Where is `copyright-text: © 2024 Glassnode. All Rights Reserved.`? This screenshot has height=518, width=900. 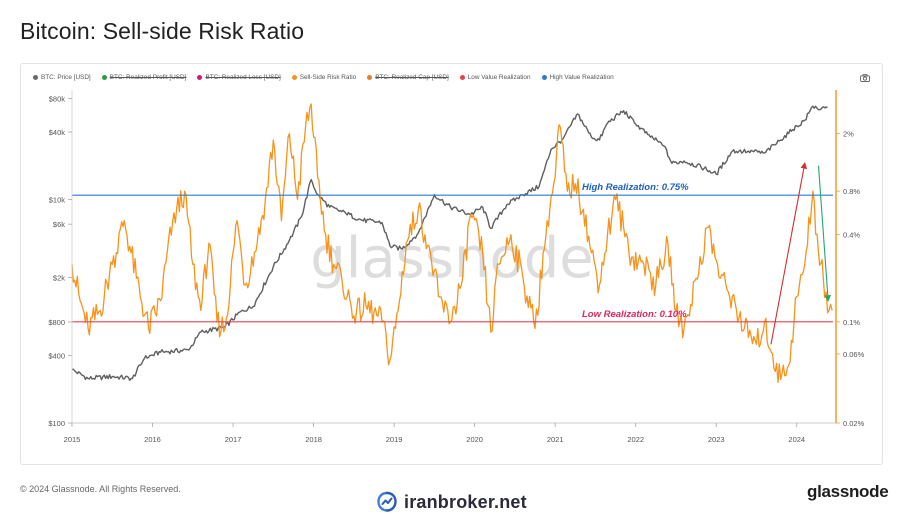
copyright-text: © 2024 Glassnode. All Rights Reserved. is located at coordinates (100, 489).